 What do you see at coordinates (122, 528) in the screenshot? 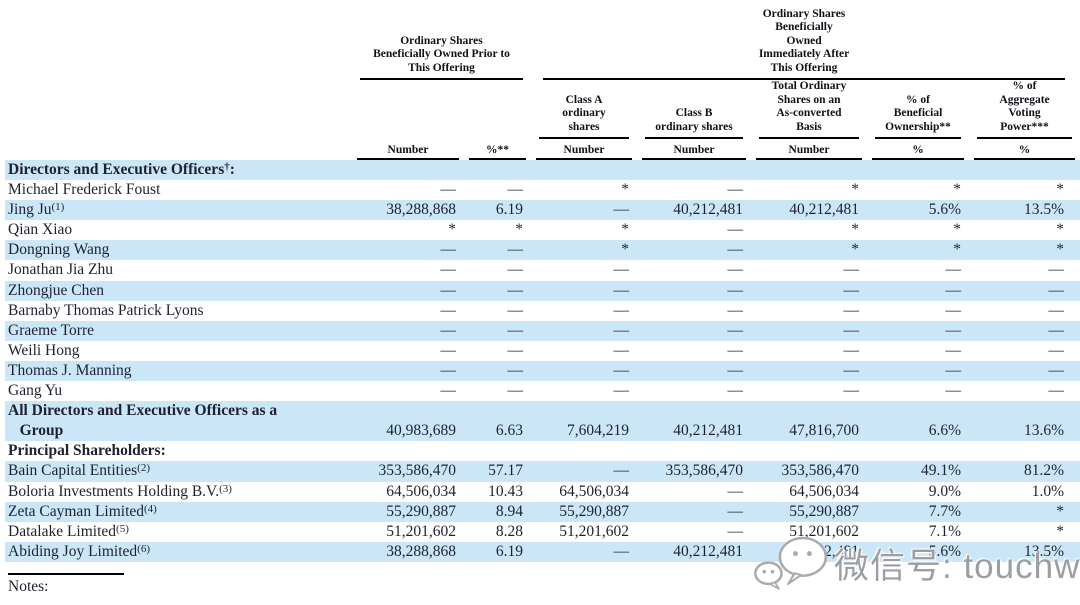
I see `footnote-marker: (5)` at bounding box center [122, 528].